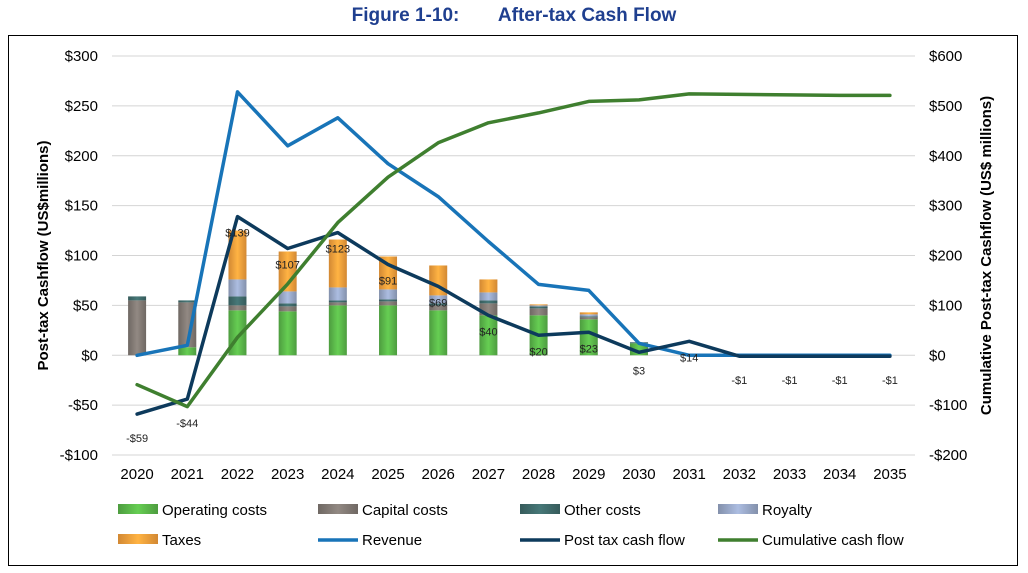 The height and width of the screenshot is (573, 1028). Describe the element at coordinates (588, 474) in the screenshot. I see `x-tick-label: 2029` at that location.